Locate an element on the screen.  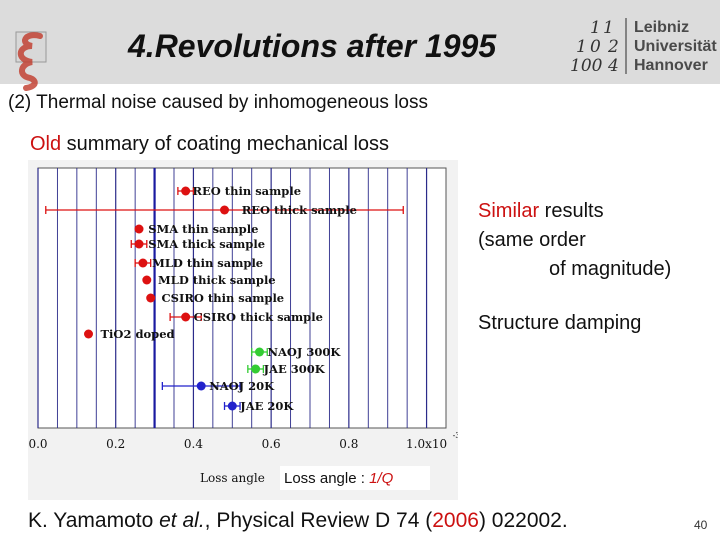
citation-etal: et al. is located at coordinates (182, 520).